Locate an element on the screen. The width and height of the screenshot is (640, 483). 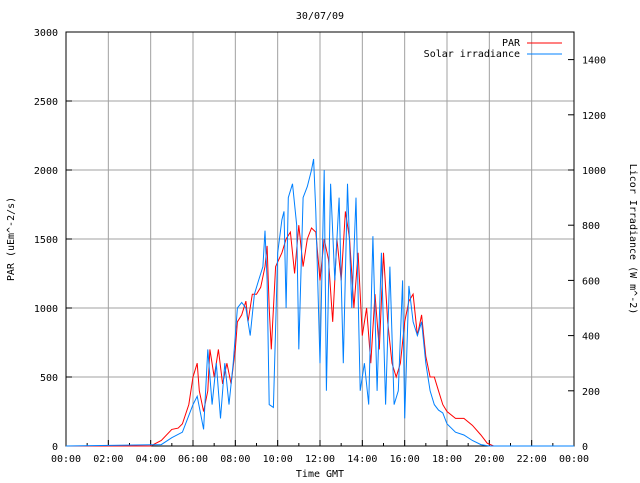
x-tick-label: 14:00 is located at coordinates (362, 459).